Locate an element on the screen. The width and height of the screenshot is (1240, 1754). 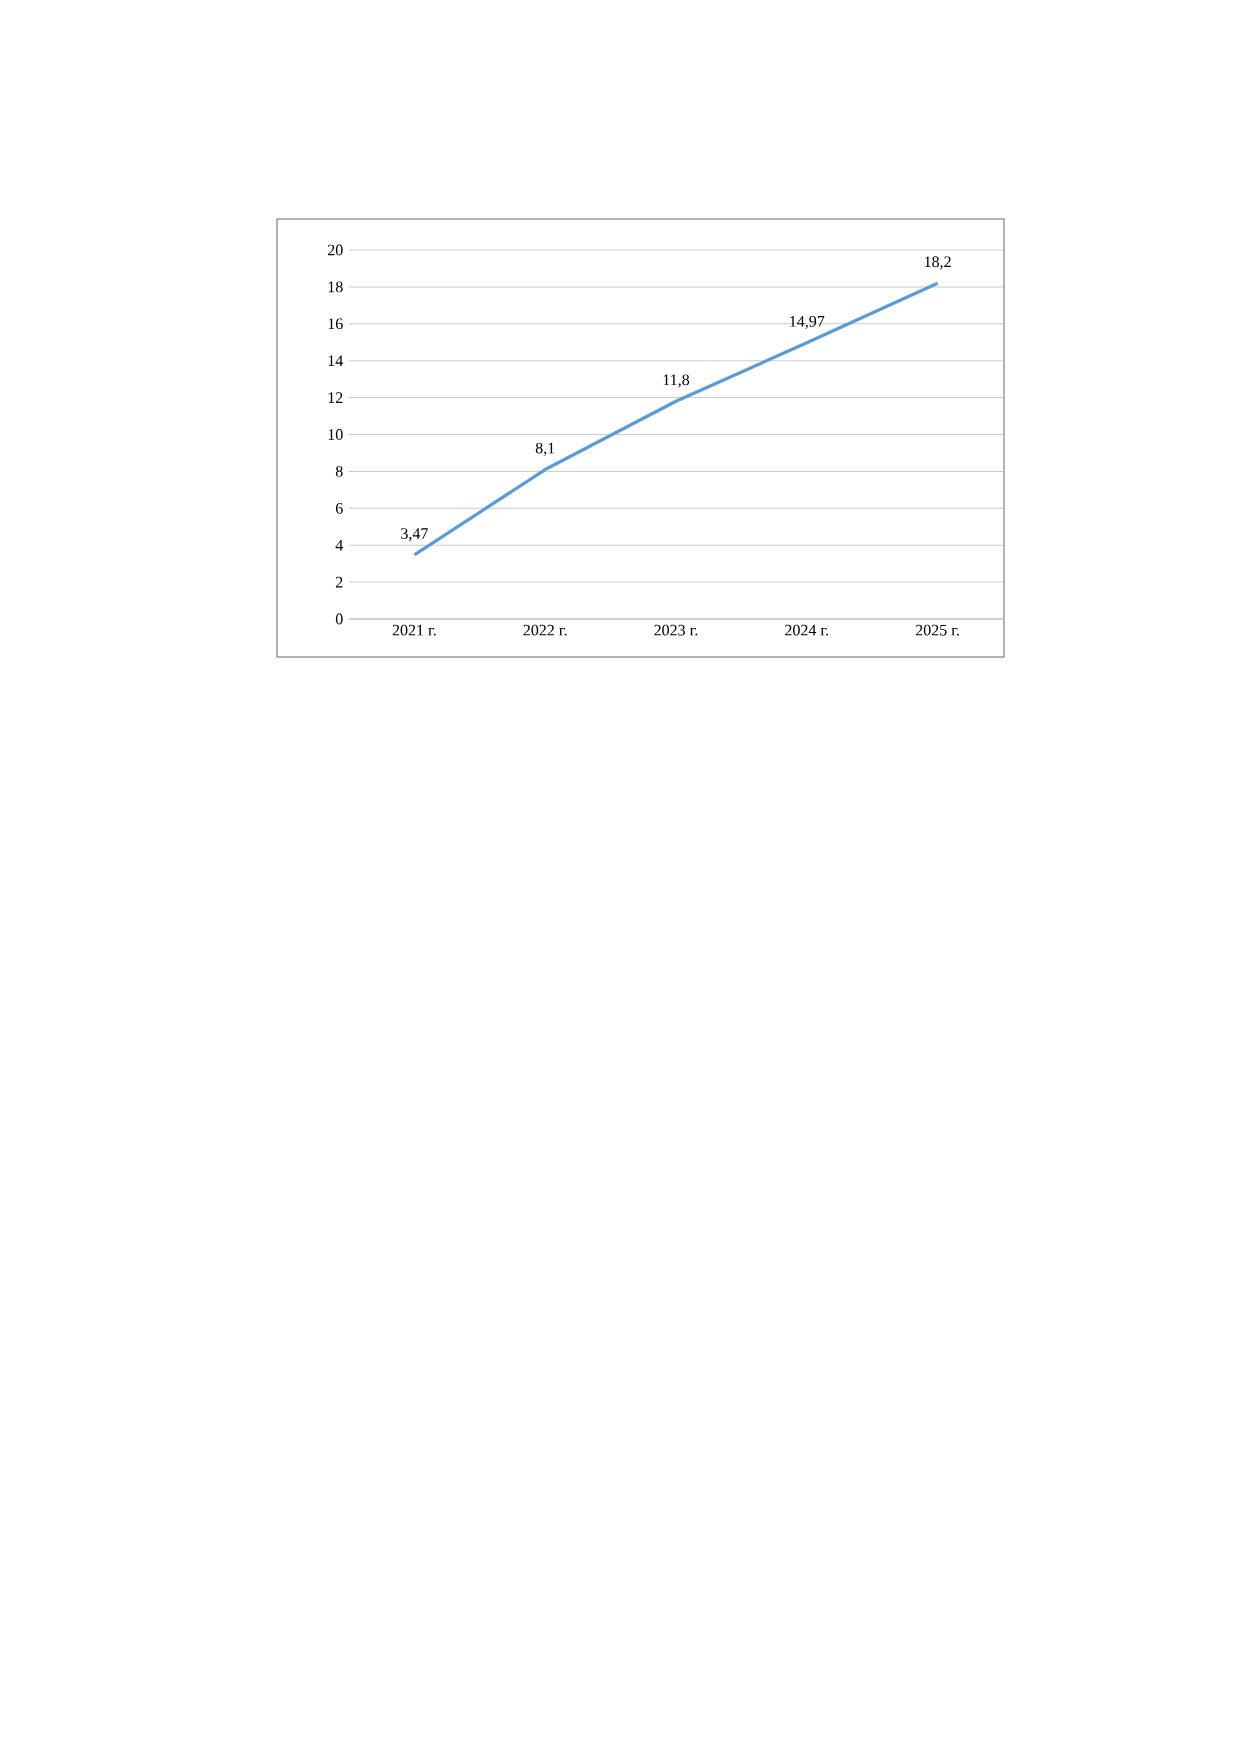
x-tick-label: 2021 г. is located at coordinates (414, 630).